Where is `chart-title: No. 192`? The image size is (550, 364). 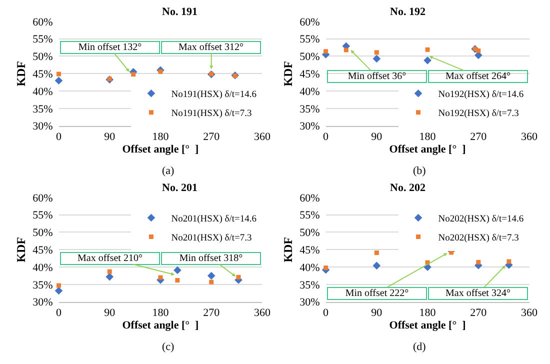
chart-title: No. 192 is located at coordinates (408, 12).